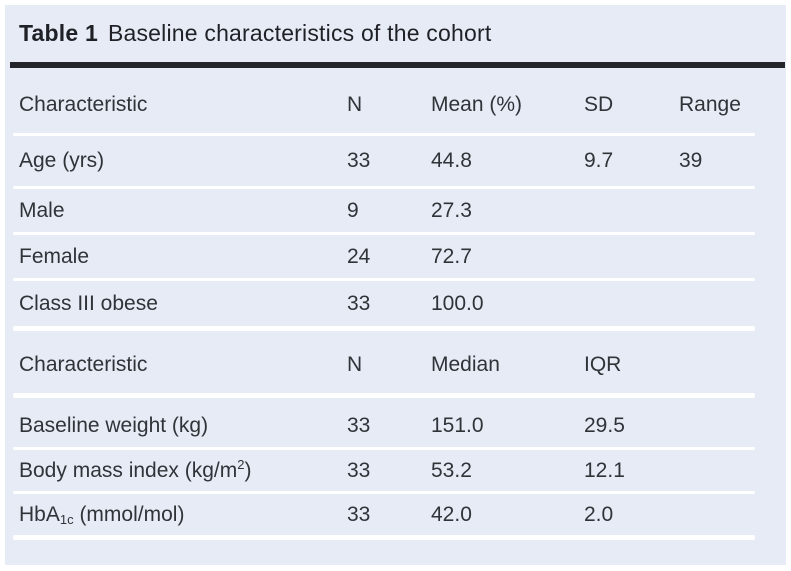 The width and height of the screenshot is (791, 571). Describe the element at coordinates (395, 422) in the screenshot. I see `table-row-baseline-weight: Baseline weight (kg) 33 151.0 29.5` at that location.